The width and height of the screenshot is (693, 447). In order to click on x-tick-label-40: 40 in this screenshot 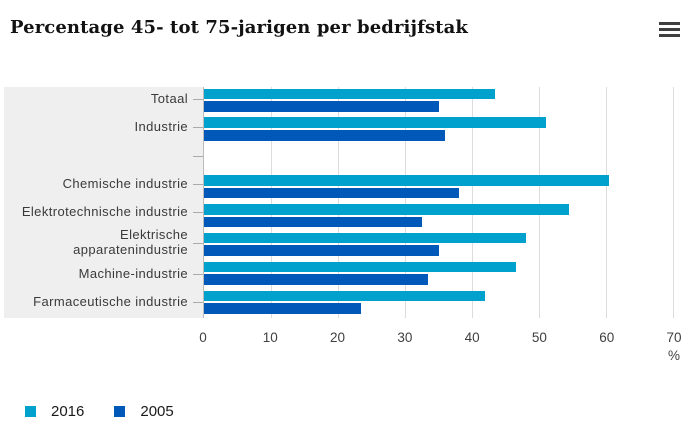, I will do `click(472, 337)`.